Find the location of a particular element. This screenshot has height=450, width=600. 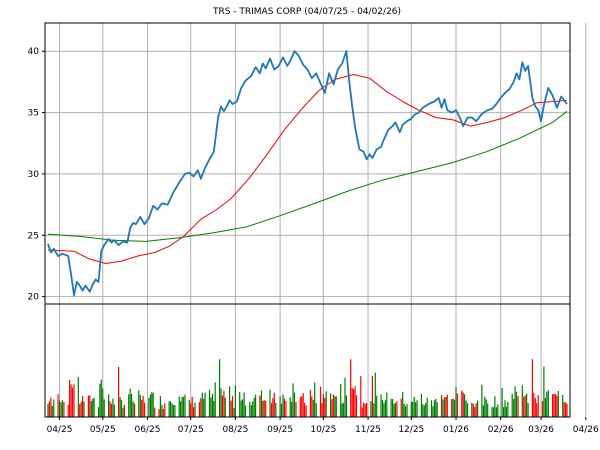

date-tick-label: 10/25 is located at coordinates (323, 430).